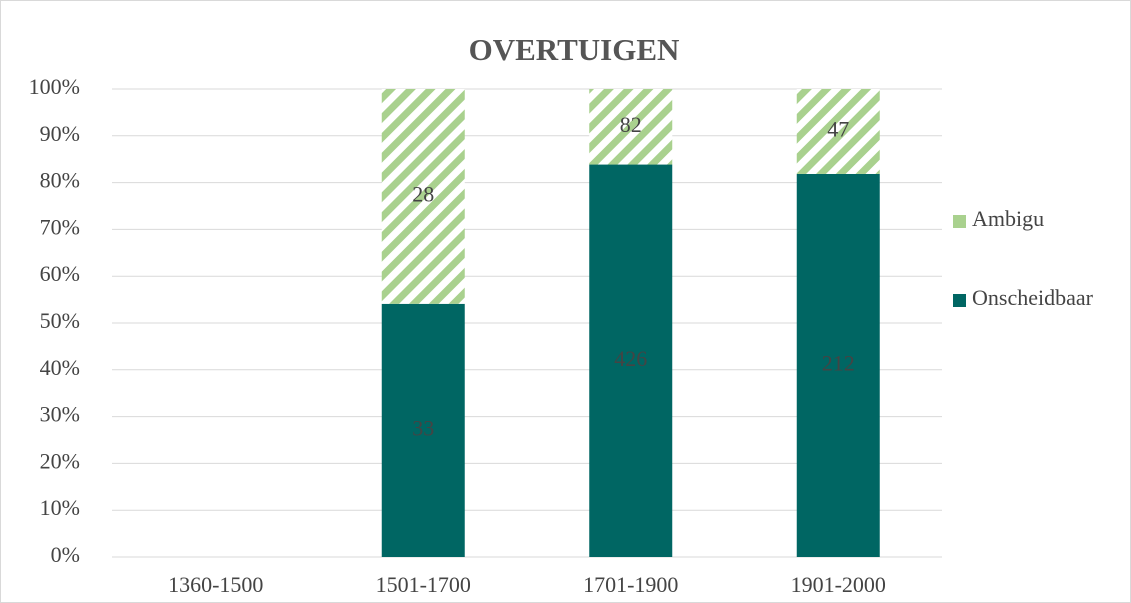 The height and width of the screenshot is (603, 1131). I want to click on data-label: 212, so click(838, 363).